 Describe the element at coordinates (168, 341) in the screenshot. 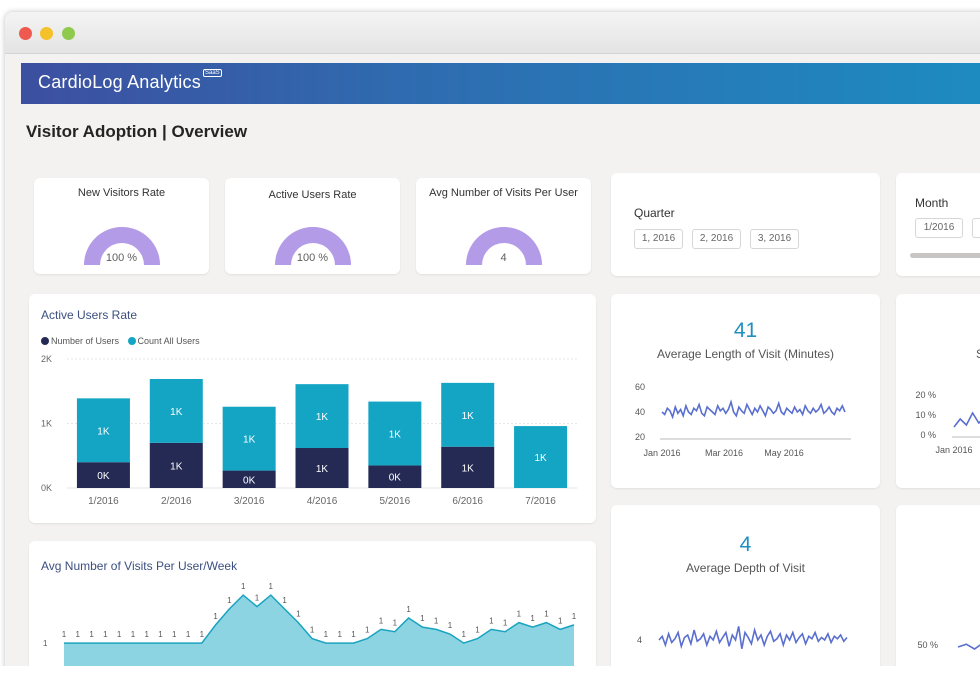

I see `legend-label: Count All Users` at that location.